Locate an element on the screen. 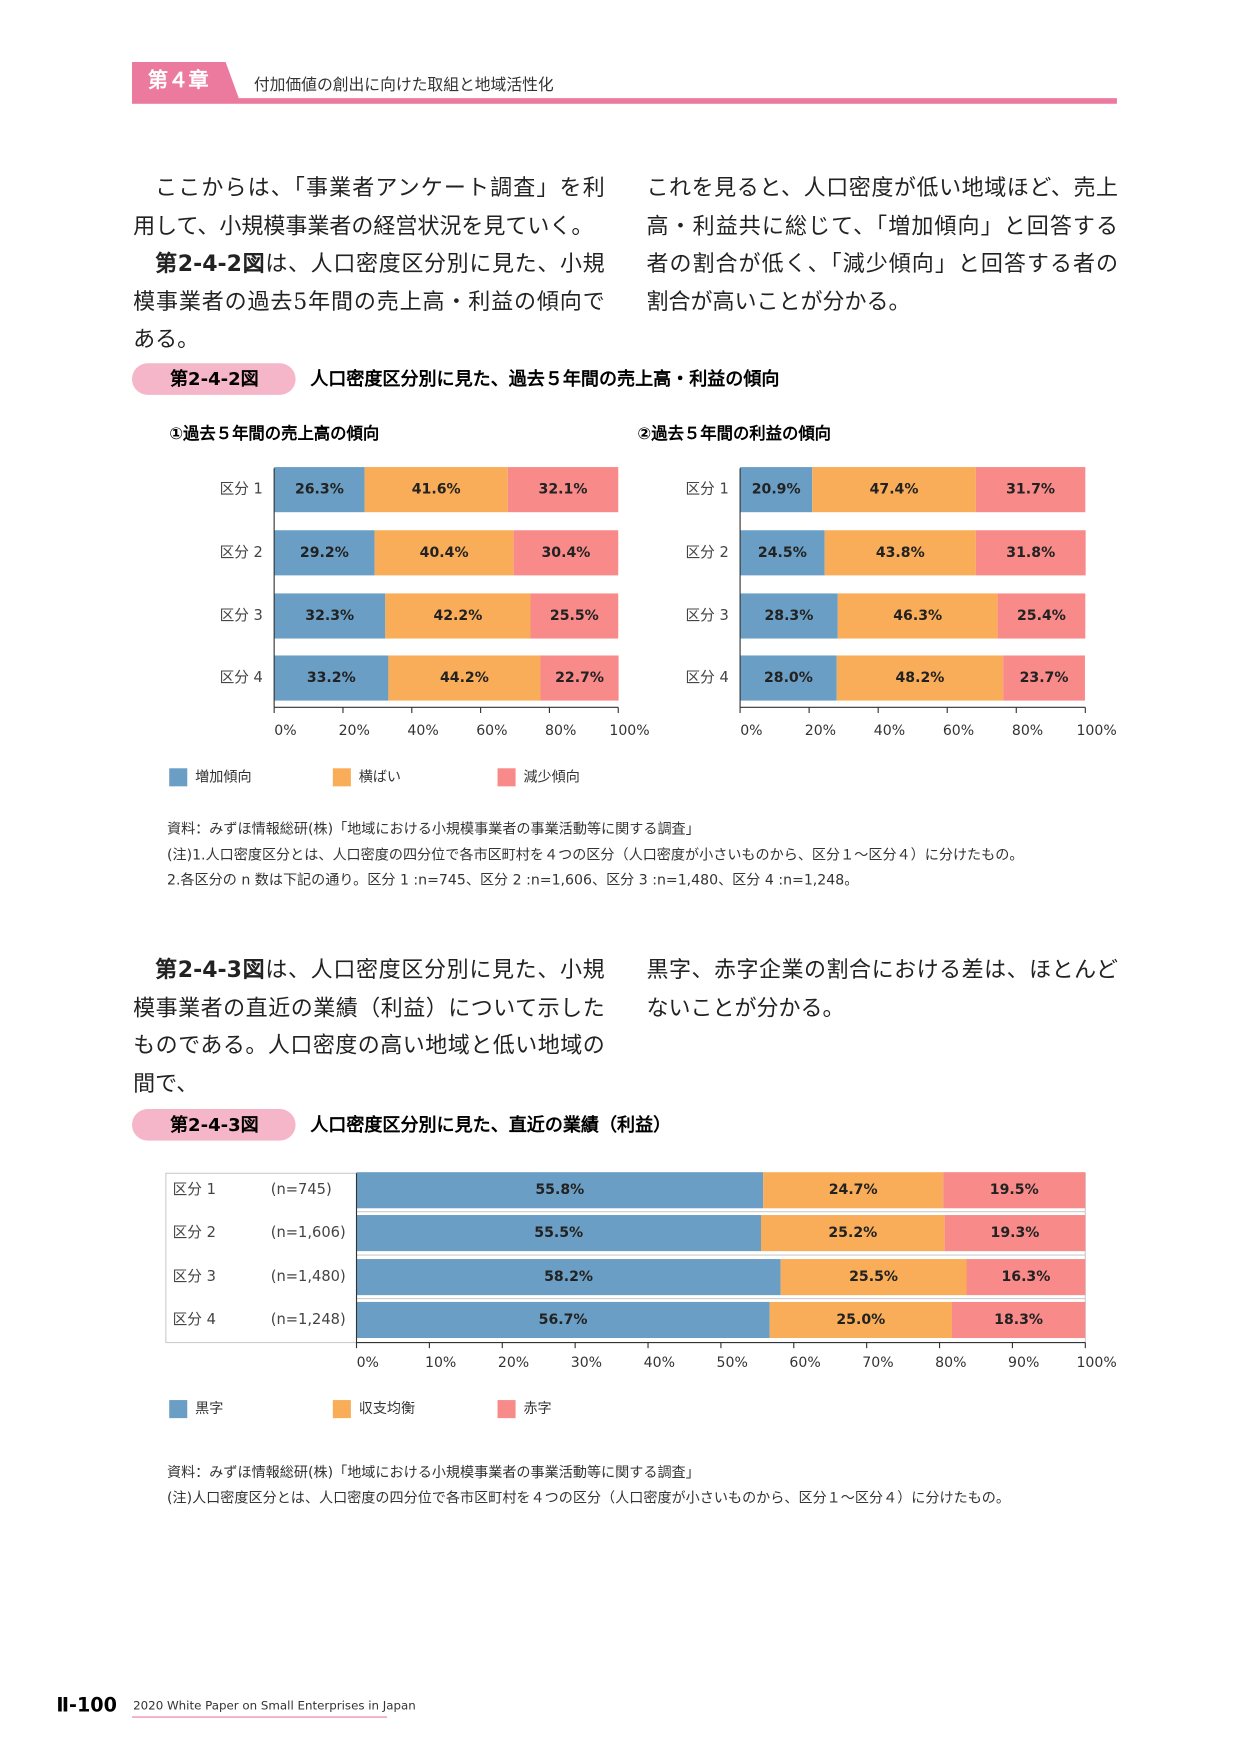 The width and height of the screenshot is (1241, 1754). data-label: 55.5% is located at coordinates (558, 1233).